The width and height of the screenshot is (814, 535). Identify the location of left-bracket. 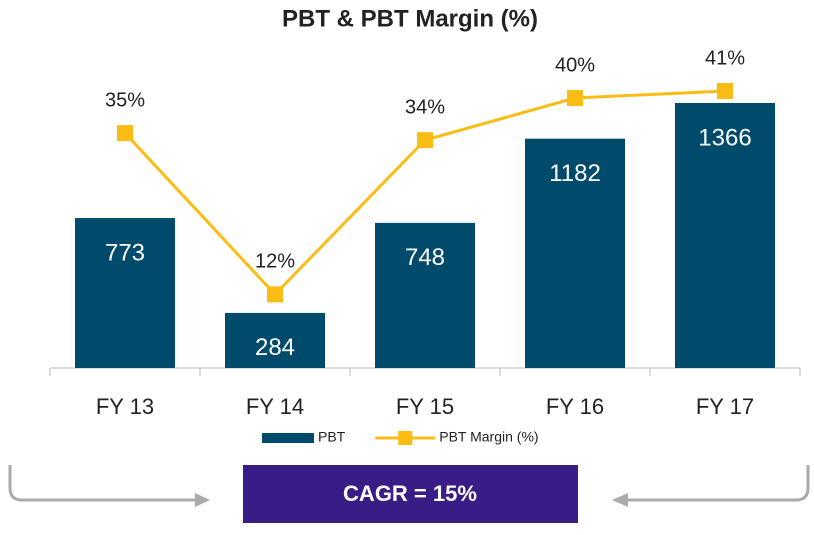
(106, 483).